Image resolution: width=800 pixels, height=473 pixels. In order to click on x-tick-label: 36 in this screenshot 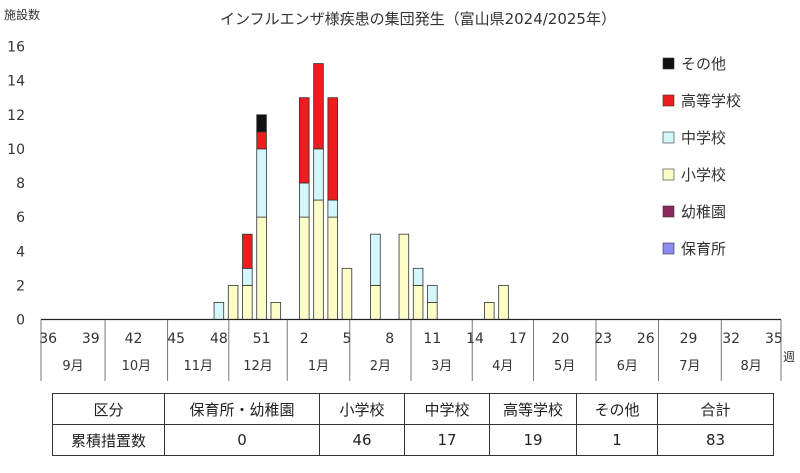, I will do `click(48, 339)`.